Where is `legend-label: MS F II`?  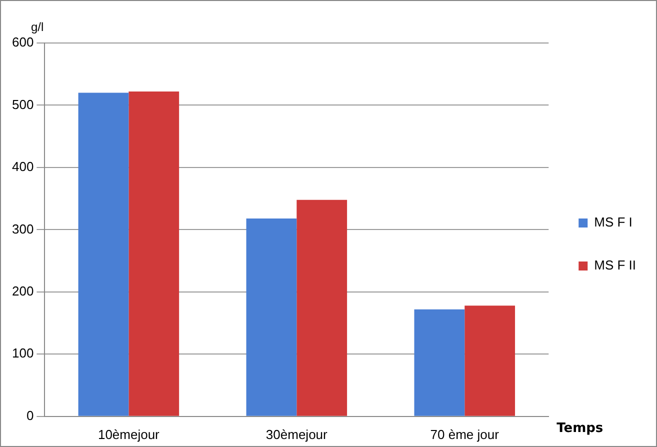 legend-label: MS F II is located at coordinates (615, 265).